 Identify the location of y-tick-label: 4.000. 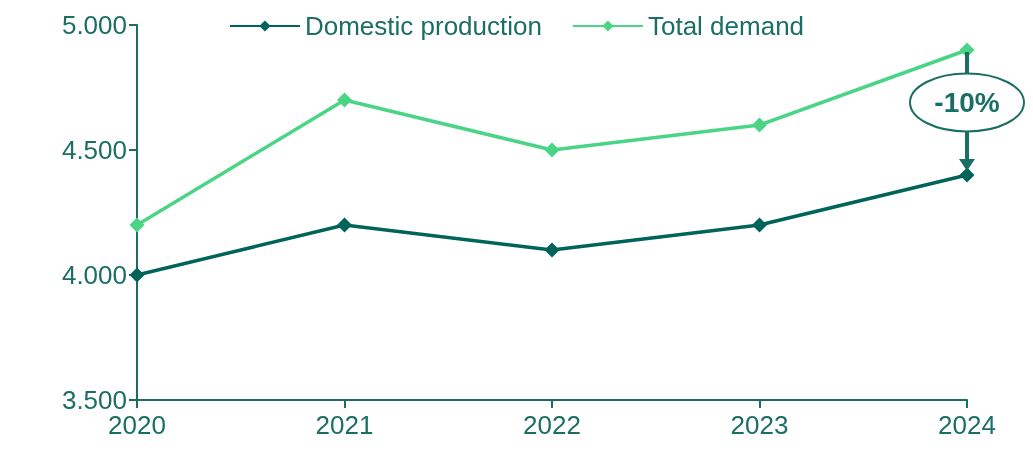
(94, 275).